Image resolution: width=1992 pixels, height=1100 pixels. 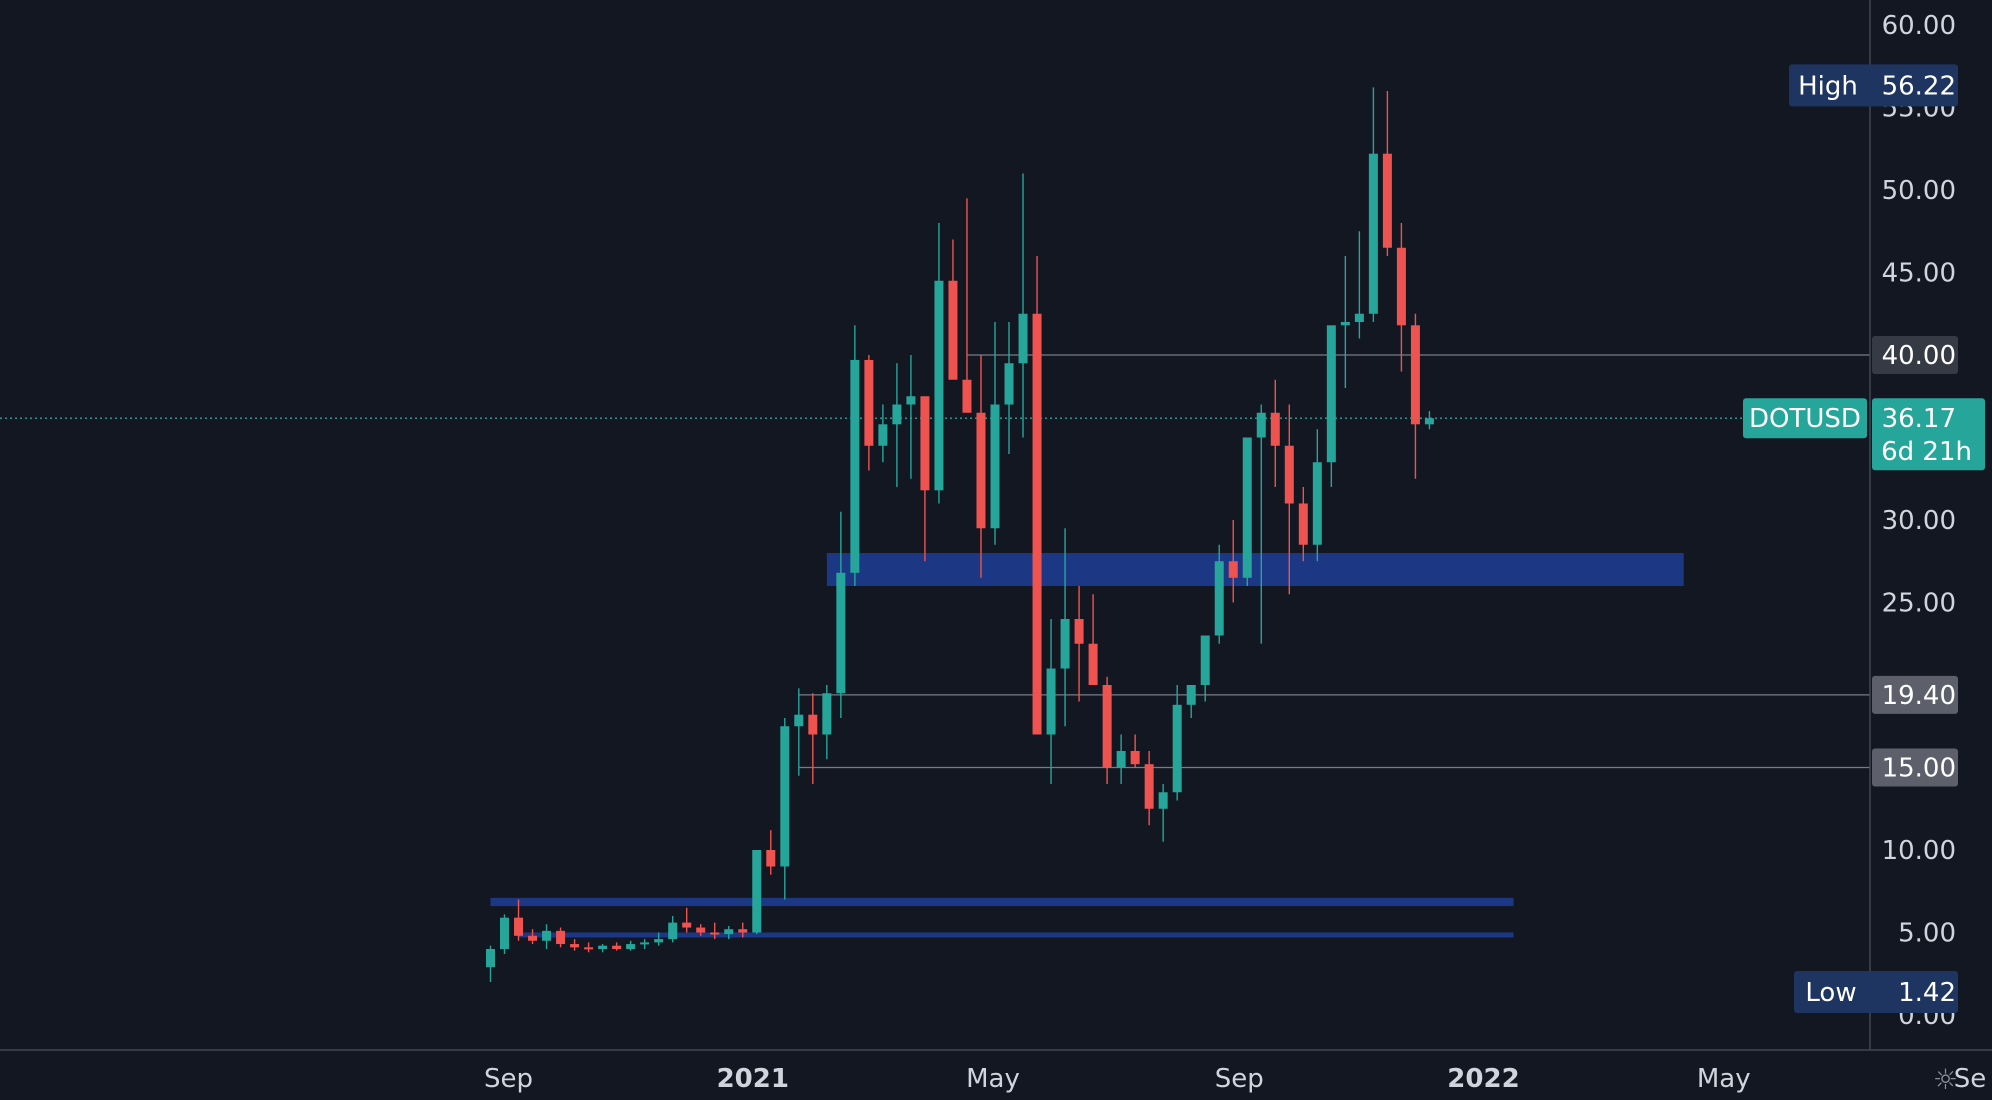 I want to click on high-tag-box, so click(x=1873, y=85).